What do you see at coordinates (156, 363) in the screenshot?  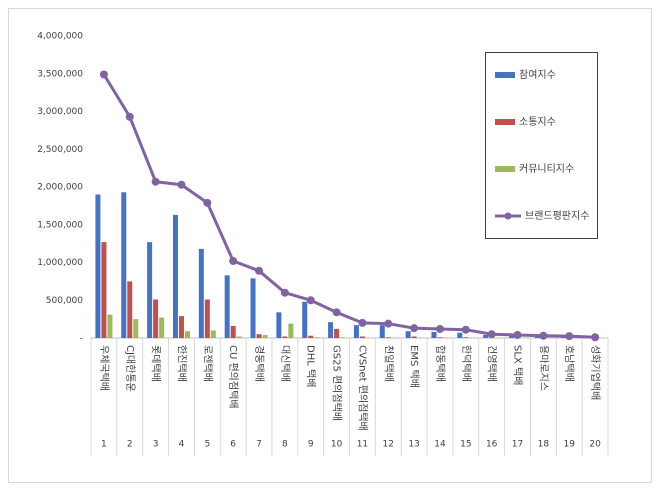 I see `x-tick-label: 롯데택배` at bounding box center [156, 363].